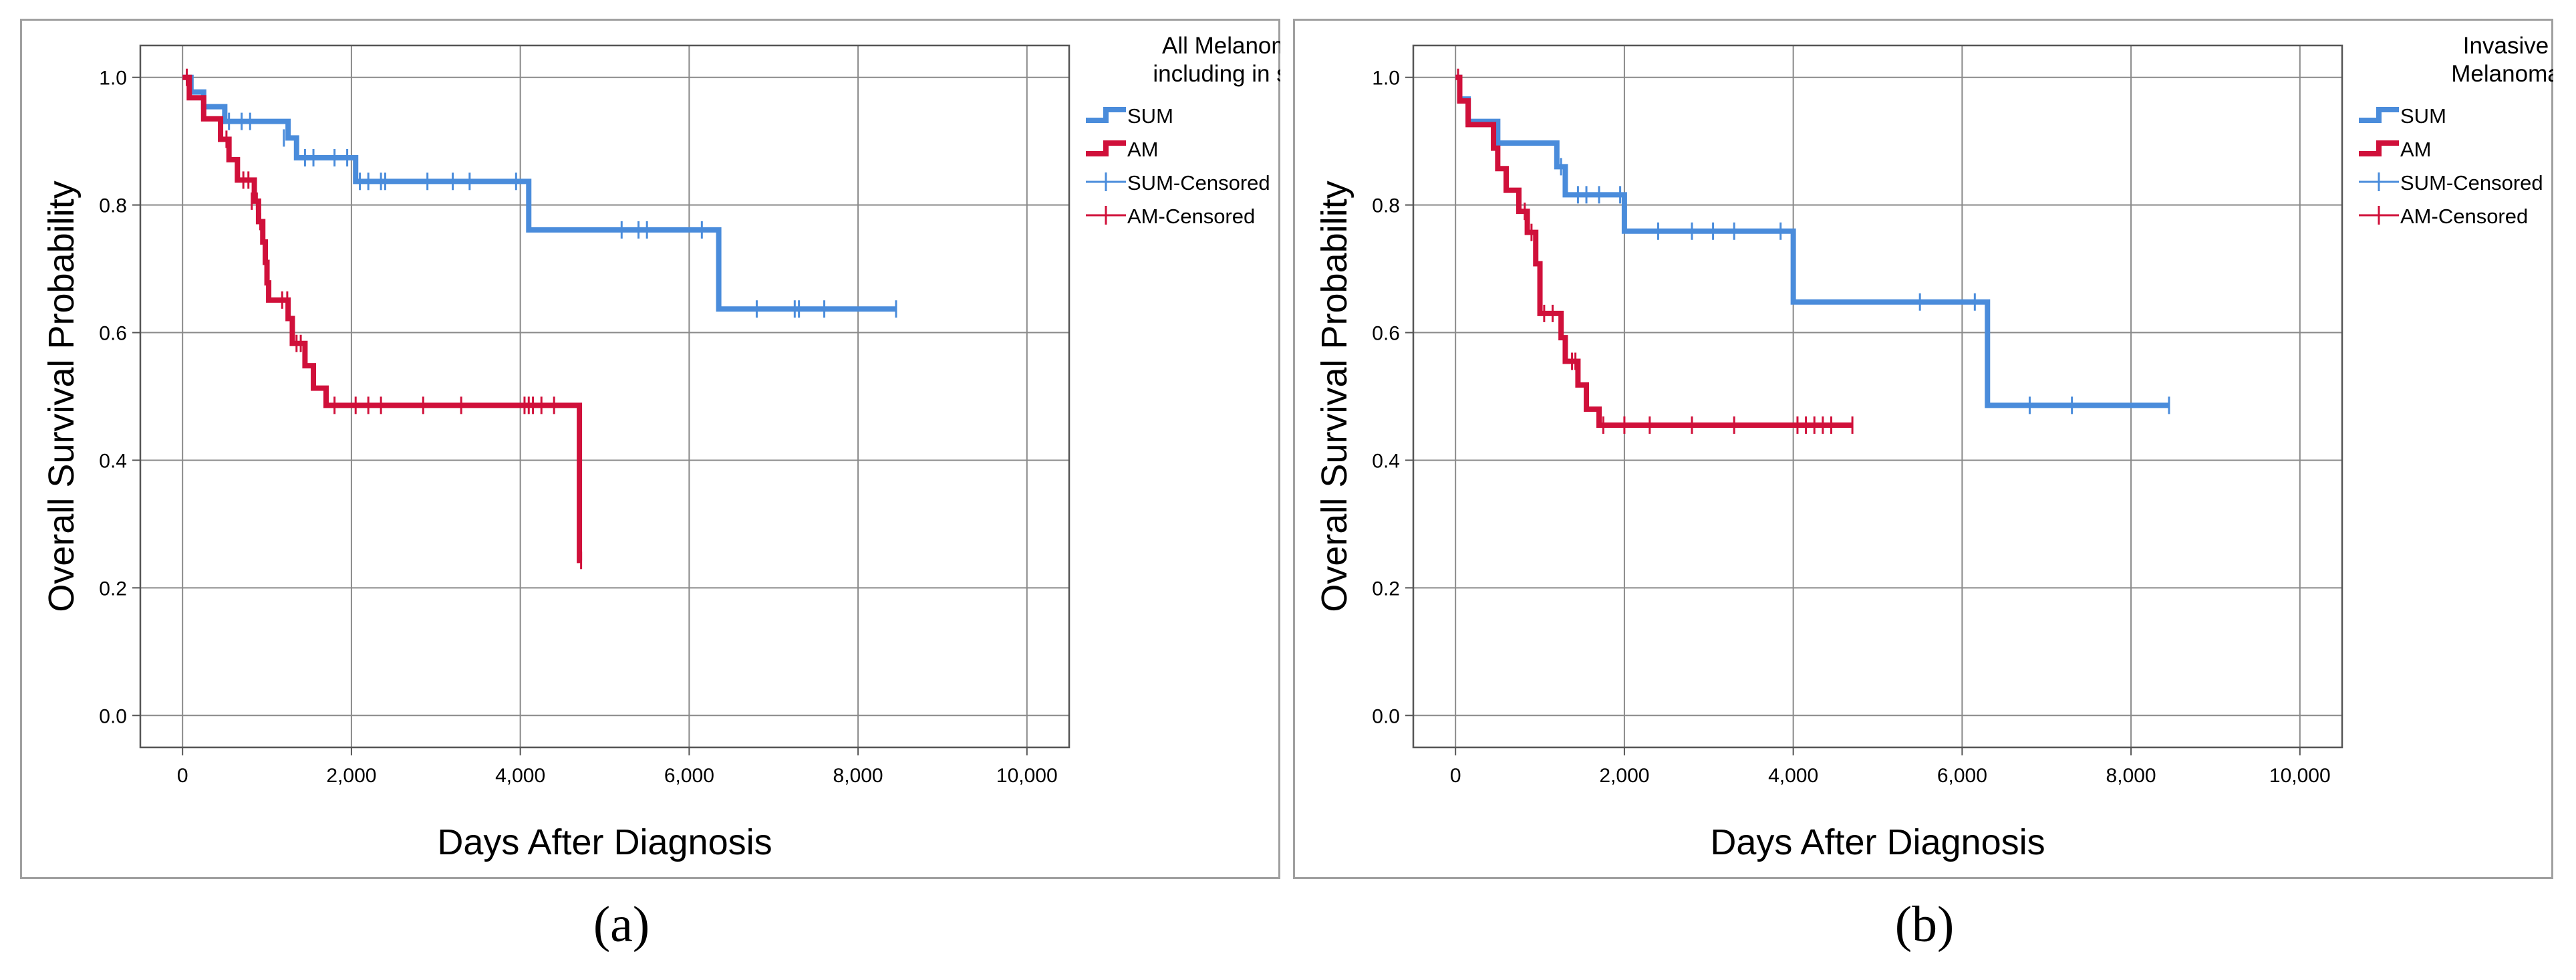 This screenshot has width=2576, height=980. I want to click on legend-title-line-1: Invasive, so click(2506, 46).